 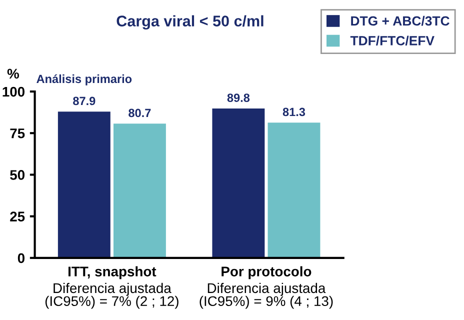 I want to click on legend-label: DTG + ABC/3TC, so click(x=400, y=21).